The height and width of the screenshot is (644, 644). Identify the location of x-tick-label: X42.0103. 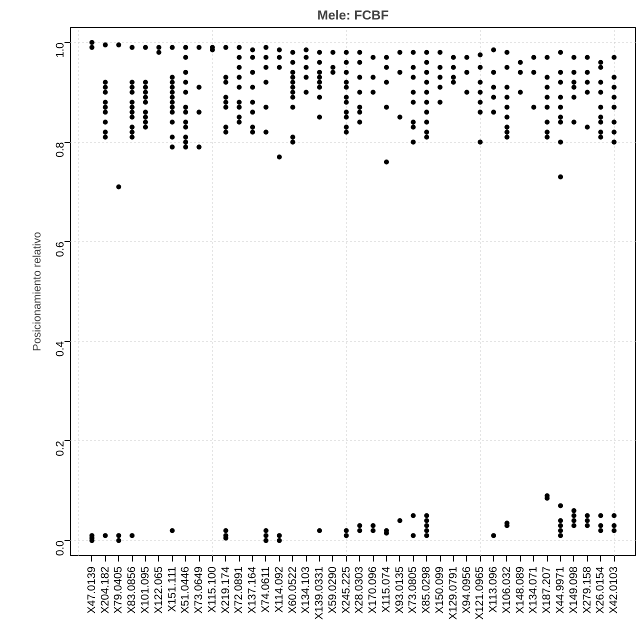
(614, 590).